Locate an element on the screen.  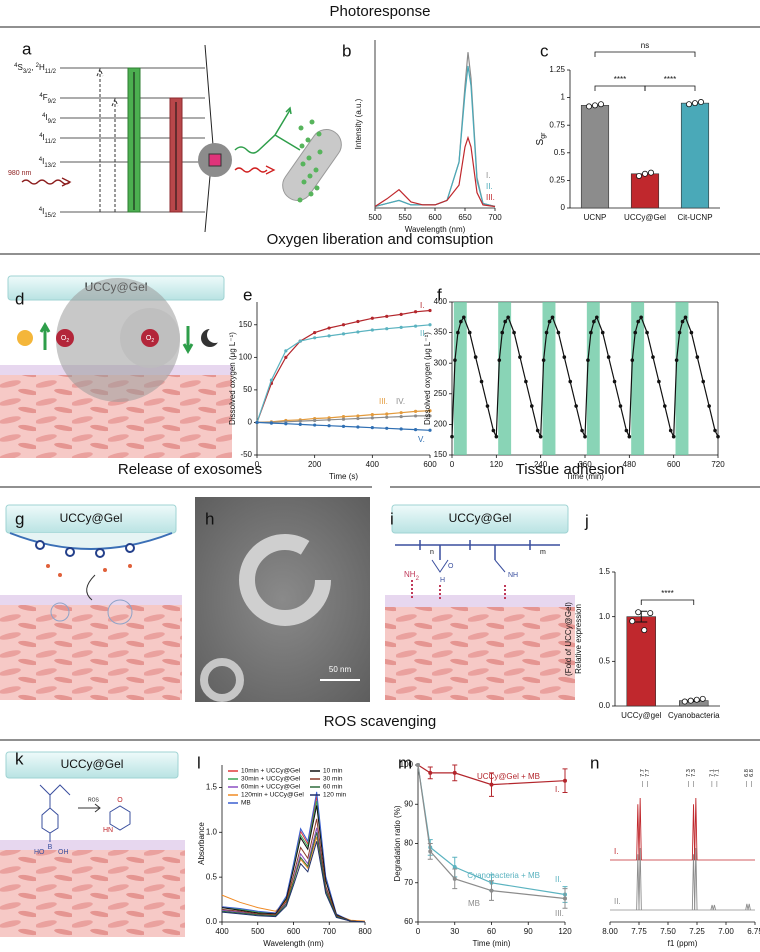
significance-label: ns is located at coordinates (645, 45).